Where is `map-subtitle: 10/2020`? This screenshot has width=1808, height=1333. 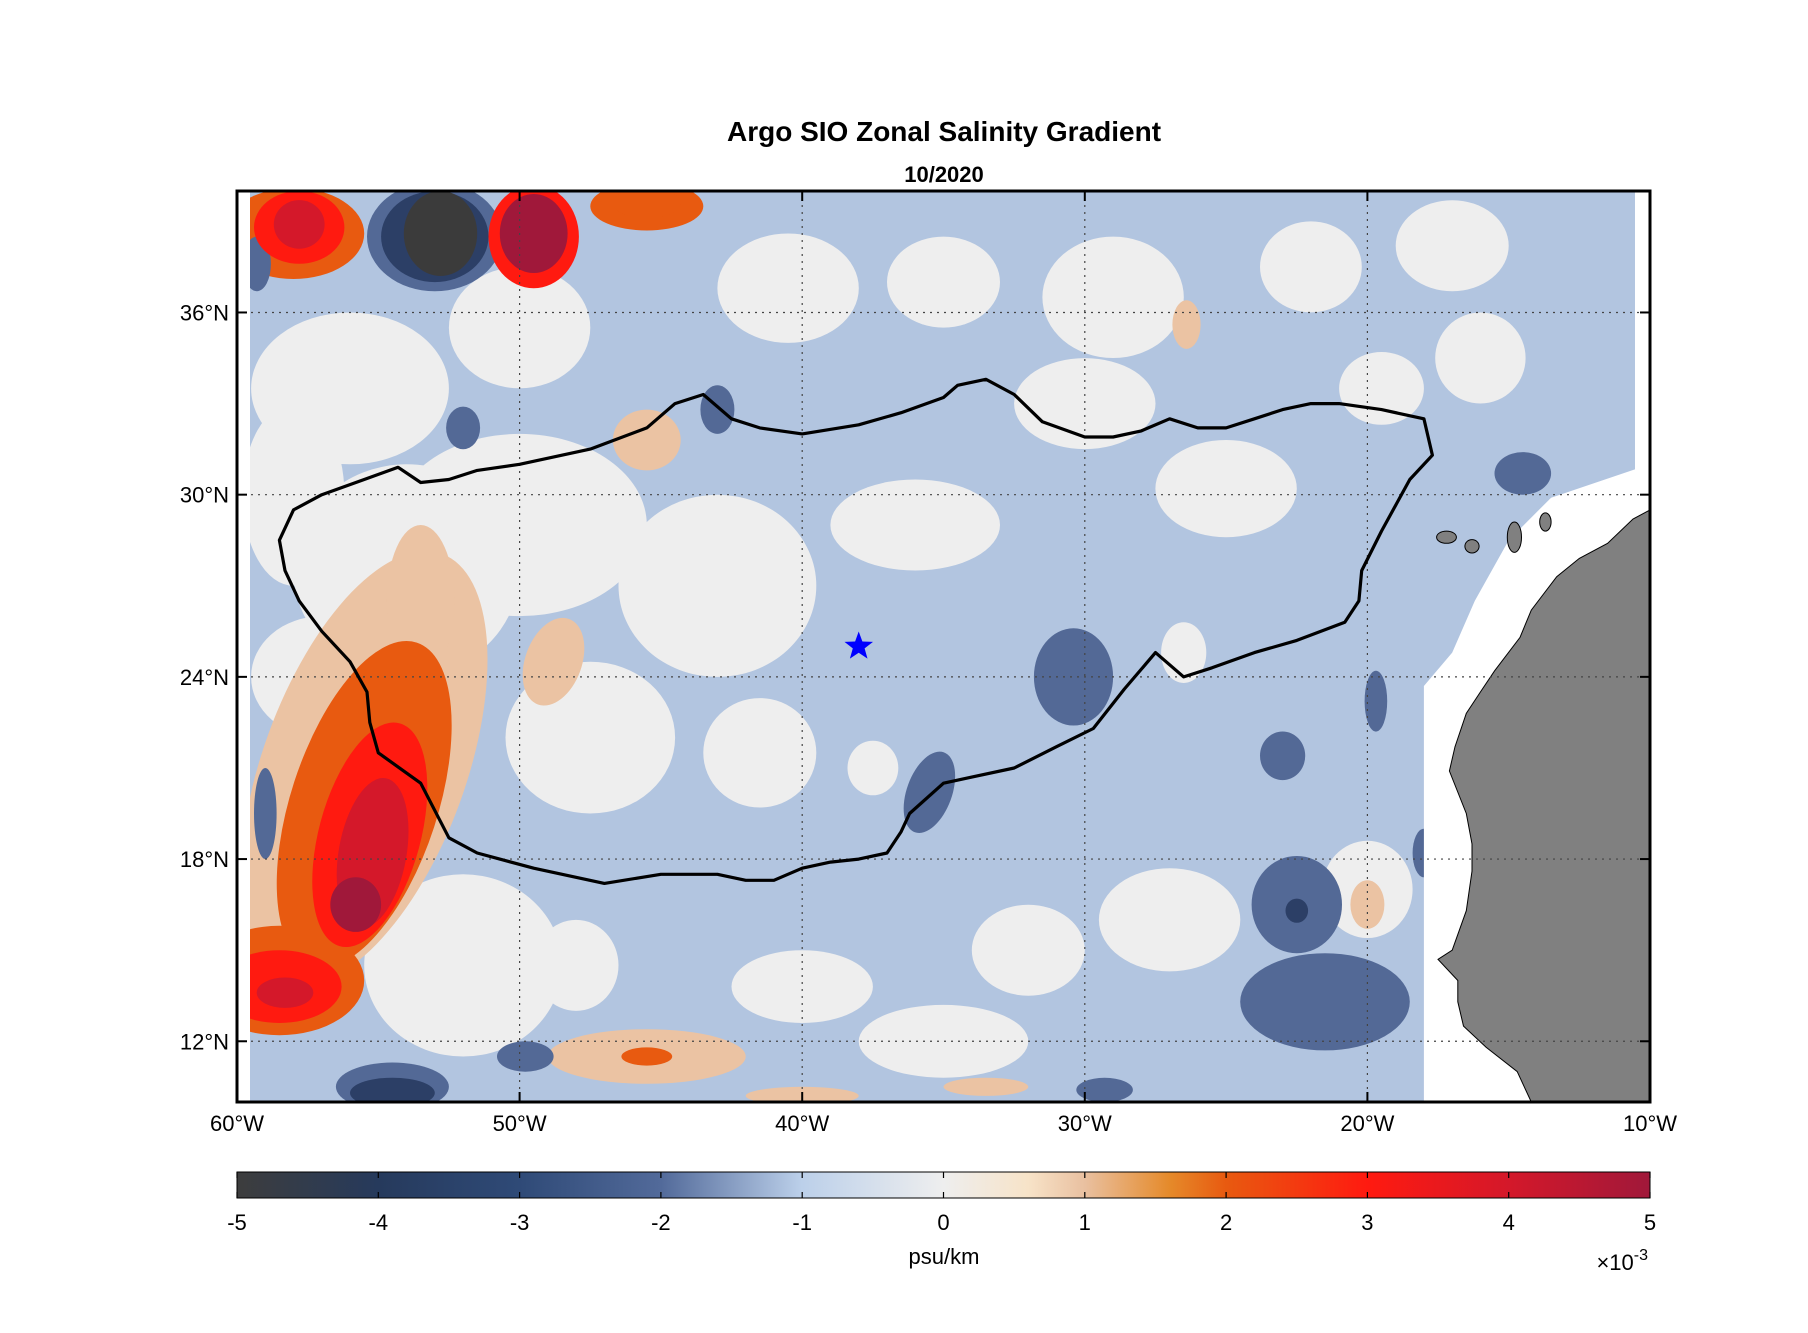
map-subtitle: 10/2020 is located at coordinates (944, 174).